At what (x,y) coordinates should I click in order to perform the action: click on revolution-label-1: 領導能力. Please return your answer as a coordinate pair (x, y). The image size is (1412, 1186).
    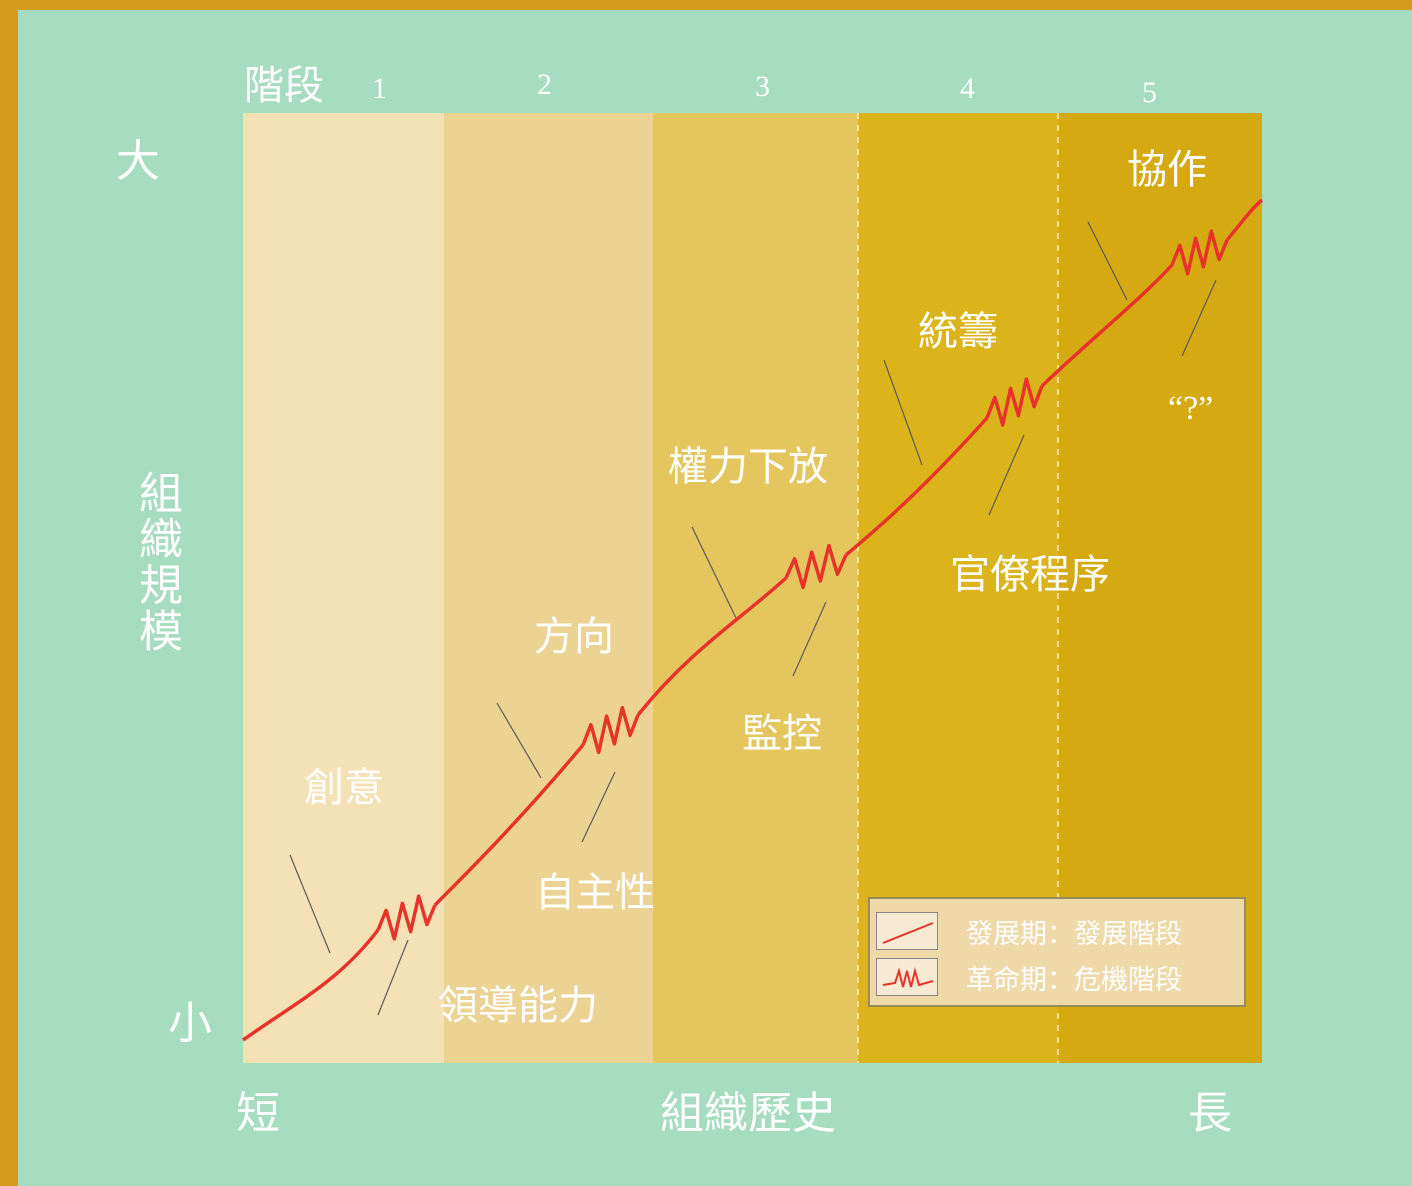
    Looking at the image, I should click on (518, 1006).